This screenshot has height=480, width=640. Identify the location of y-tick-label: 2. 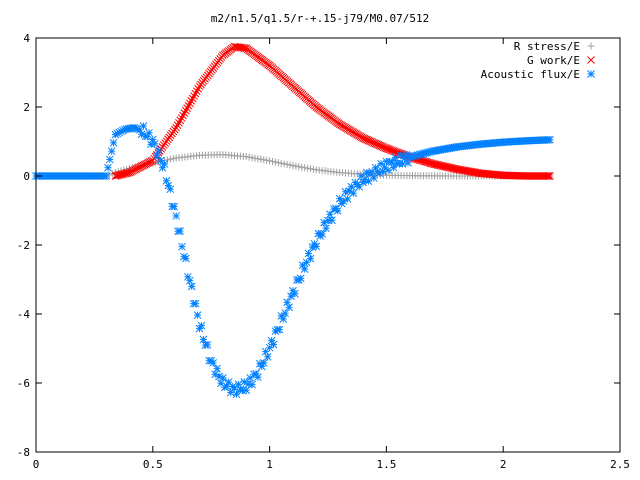
(26, 107).